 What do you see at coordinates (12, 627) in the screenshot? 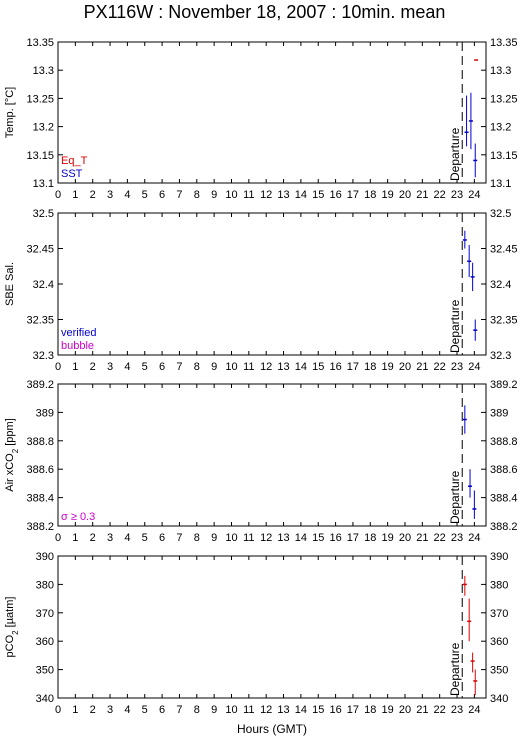
I see `y-axis-label: pCO2 [µatm]` at bounding box center [12, 627].